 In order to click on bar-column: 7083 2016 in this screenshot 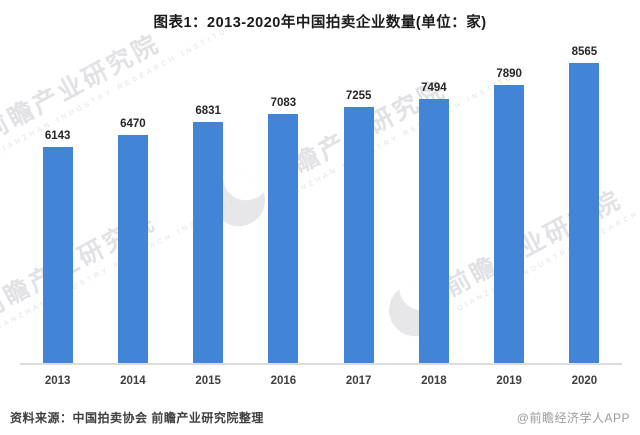, I will do `click(283, 216)`.